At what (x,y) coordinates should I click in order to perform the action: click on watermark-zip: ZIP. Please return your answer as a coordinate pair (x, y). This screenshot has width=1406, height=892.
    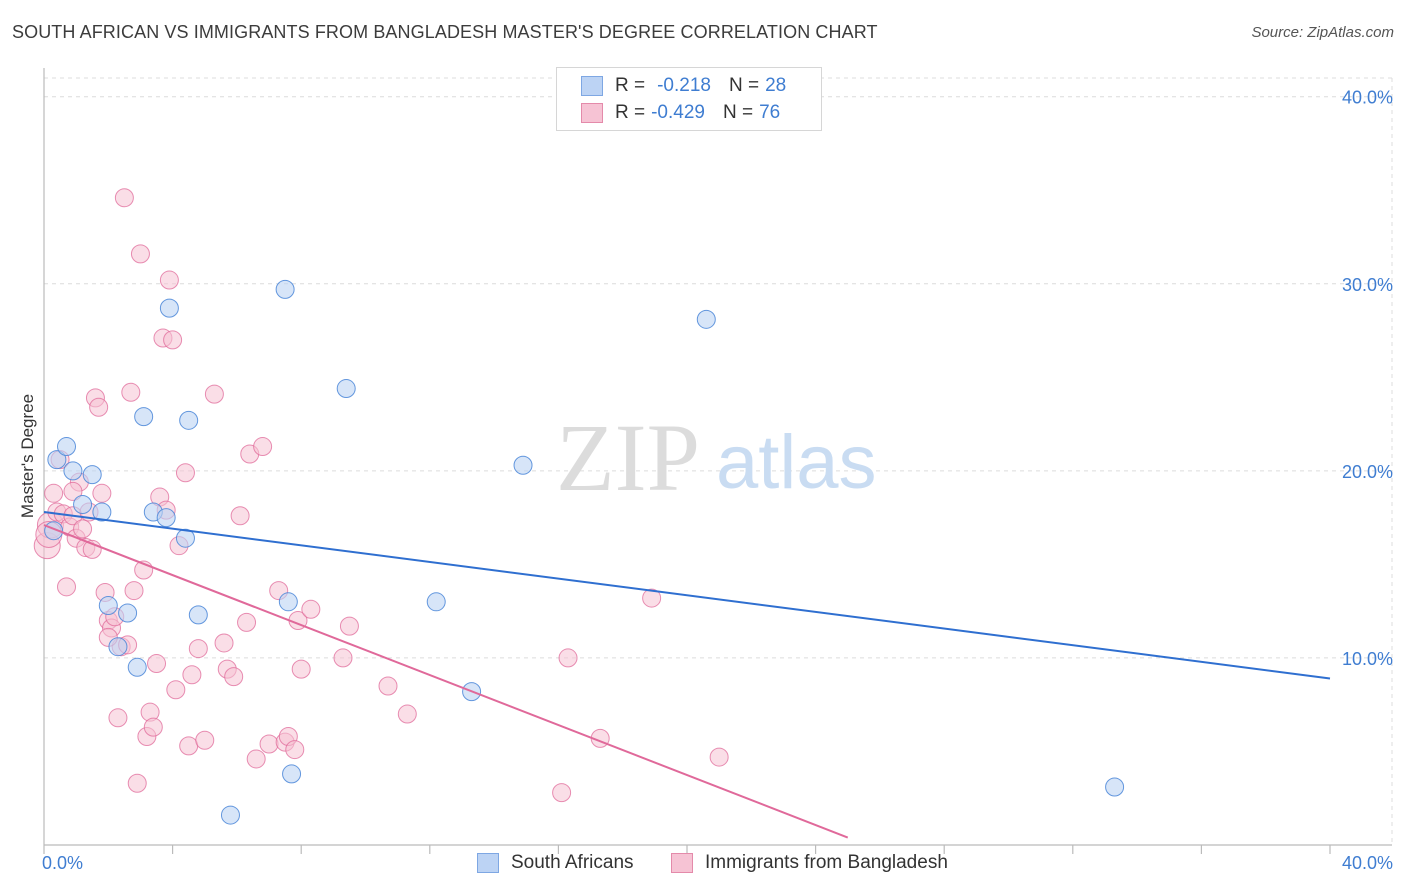
    Looking at the image, I should click on (628, 457).